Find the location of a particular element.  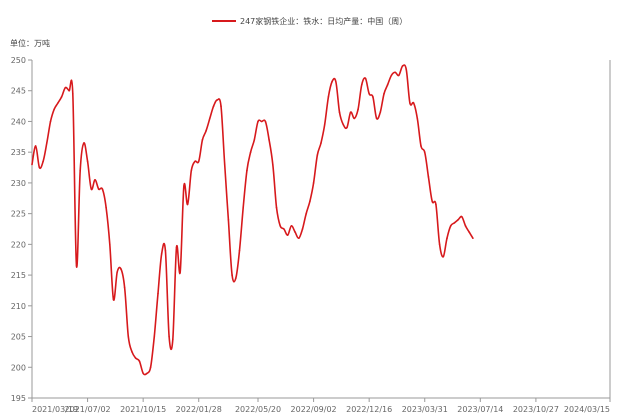

y-ticks: 195 200 205 210 215 220 225 230 235 240 245 250 is located at coordinates (21, 229).